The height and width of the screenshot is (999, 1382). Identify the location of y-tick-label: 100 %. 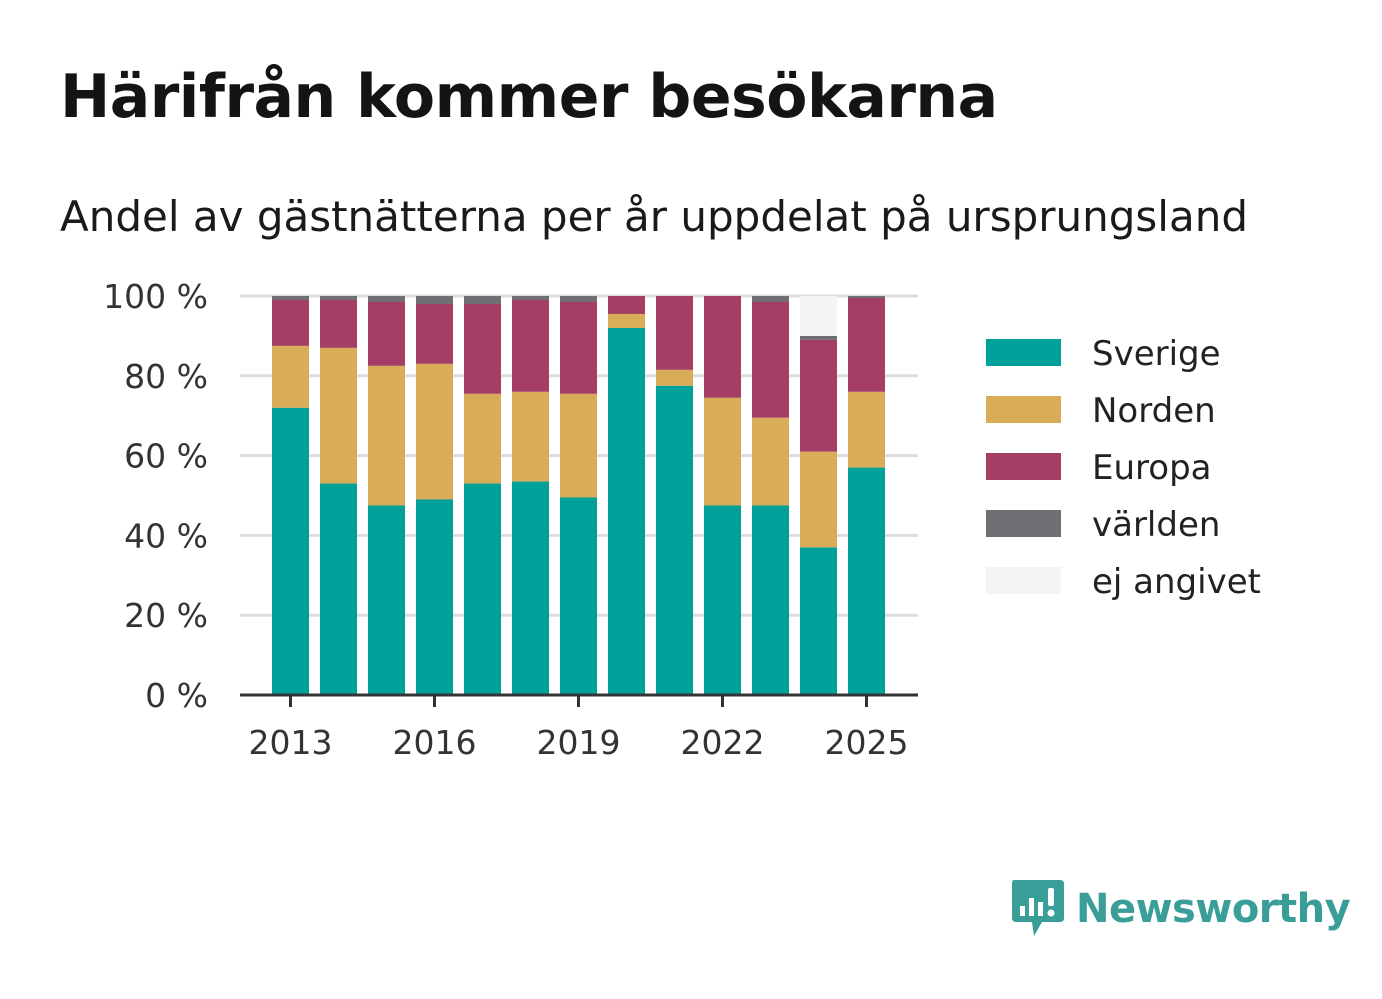
(155, 296).